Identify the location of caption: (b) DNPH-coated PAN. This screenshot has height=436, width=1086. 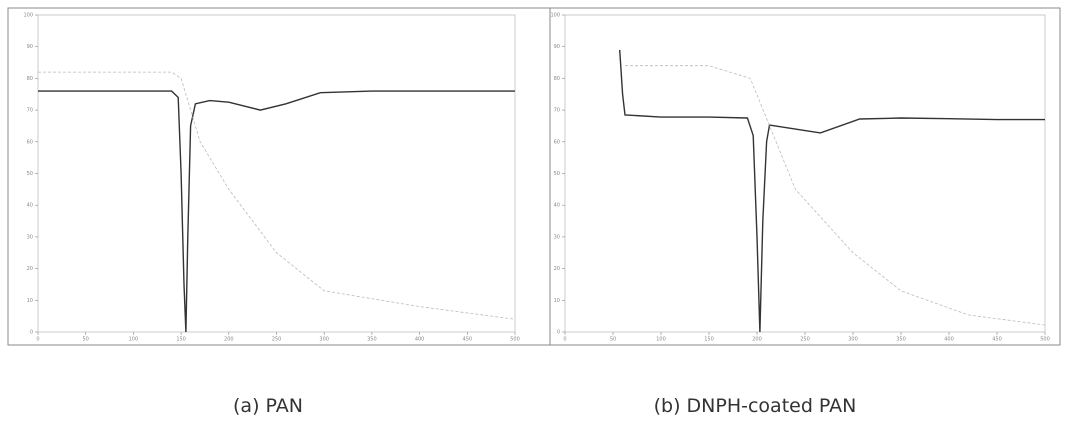
(755, 406).